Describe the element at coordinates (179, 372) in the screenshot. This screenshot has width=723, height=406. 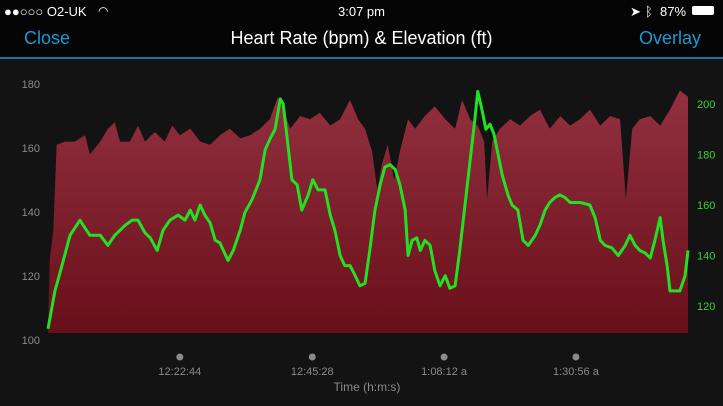
I see `x-axis-tick: 12:22:44` at that location.